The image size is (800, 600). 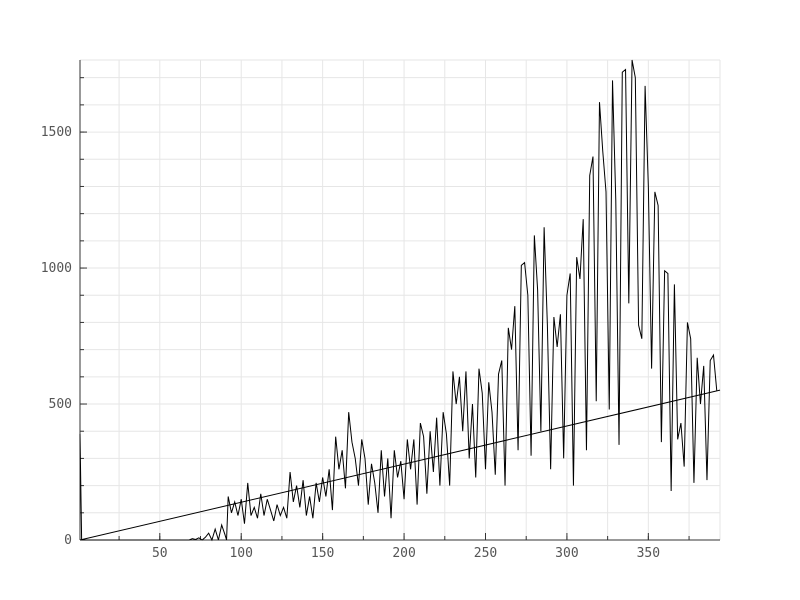 What do you see at coordinates (68, 540) in the screenshot?
I see `y-tick-label: 0` at bounding box center [68, 540].